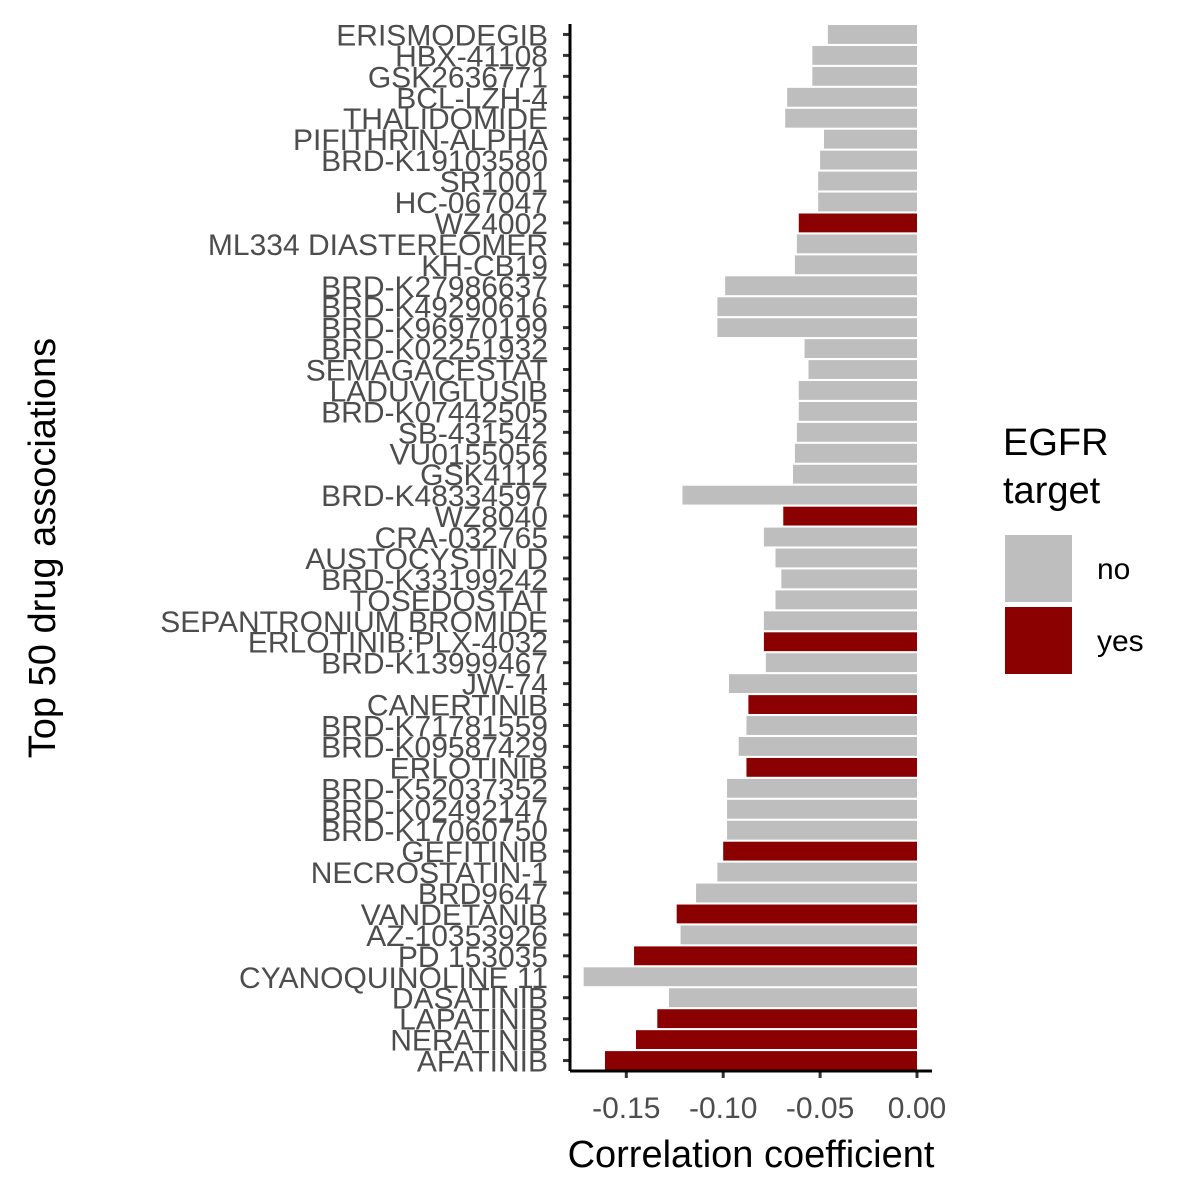 The height and width of the screenshot is (1200, 1200). Describe the element at coordinates (457, 936) in the screenshot. I see `y-tick-label-43: AZ-10353926` at that location.